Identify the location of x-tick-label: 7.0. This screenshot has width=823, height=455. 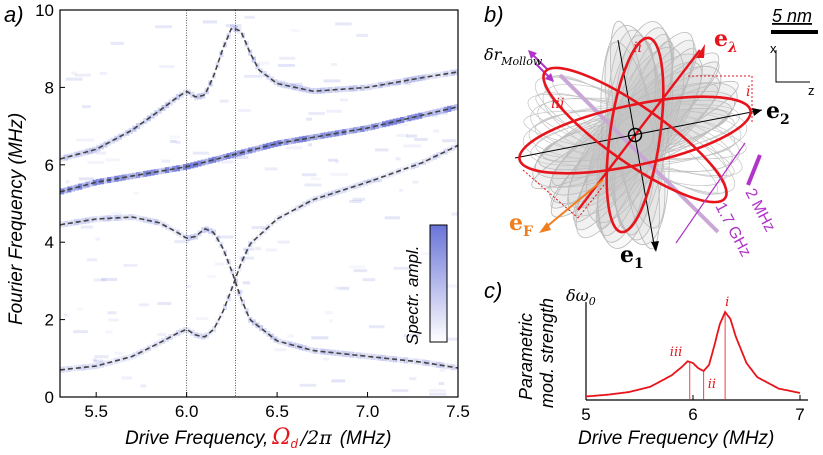
(368, 411).